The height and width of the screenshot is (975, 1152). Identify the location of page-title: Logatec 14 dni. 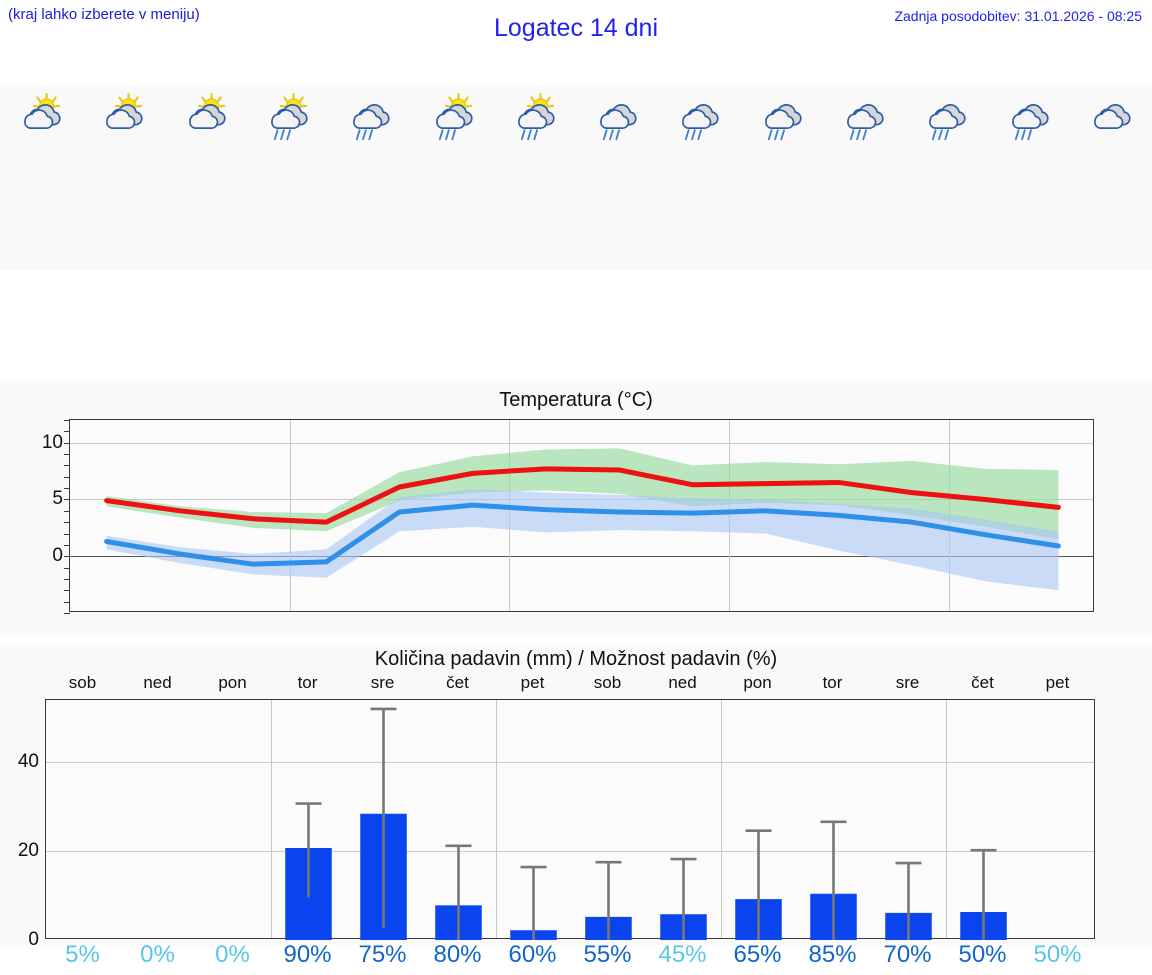
(576, 28).